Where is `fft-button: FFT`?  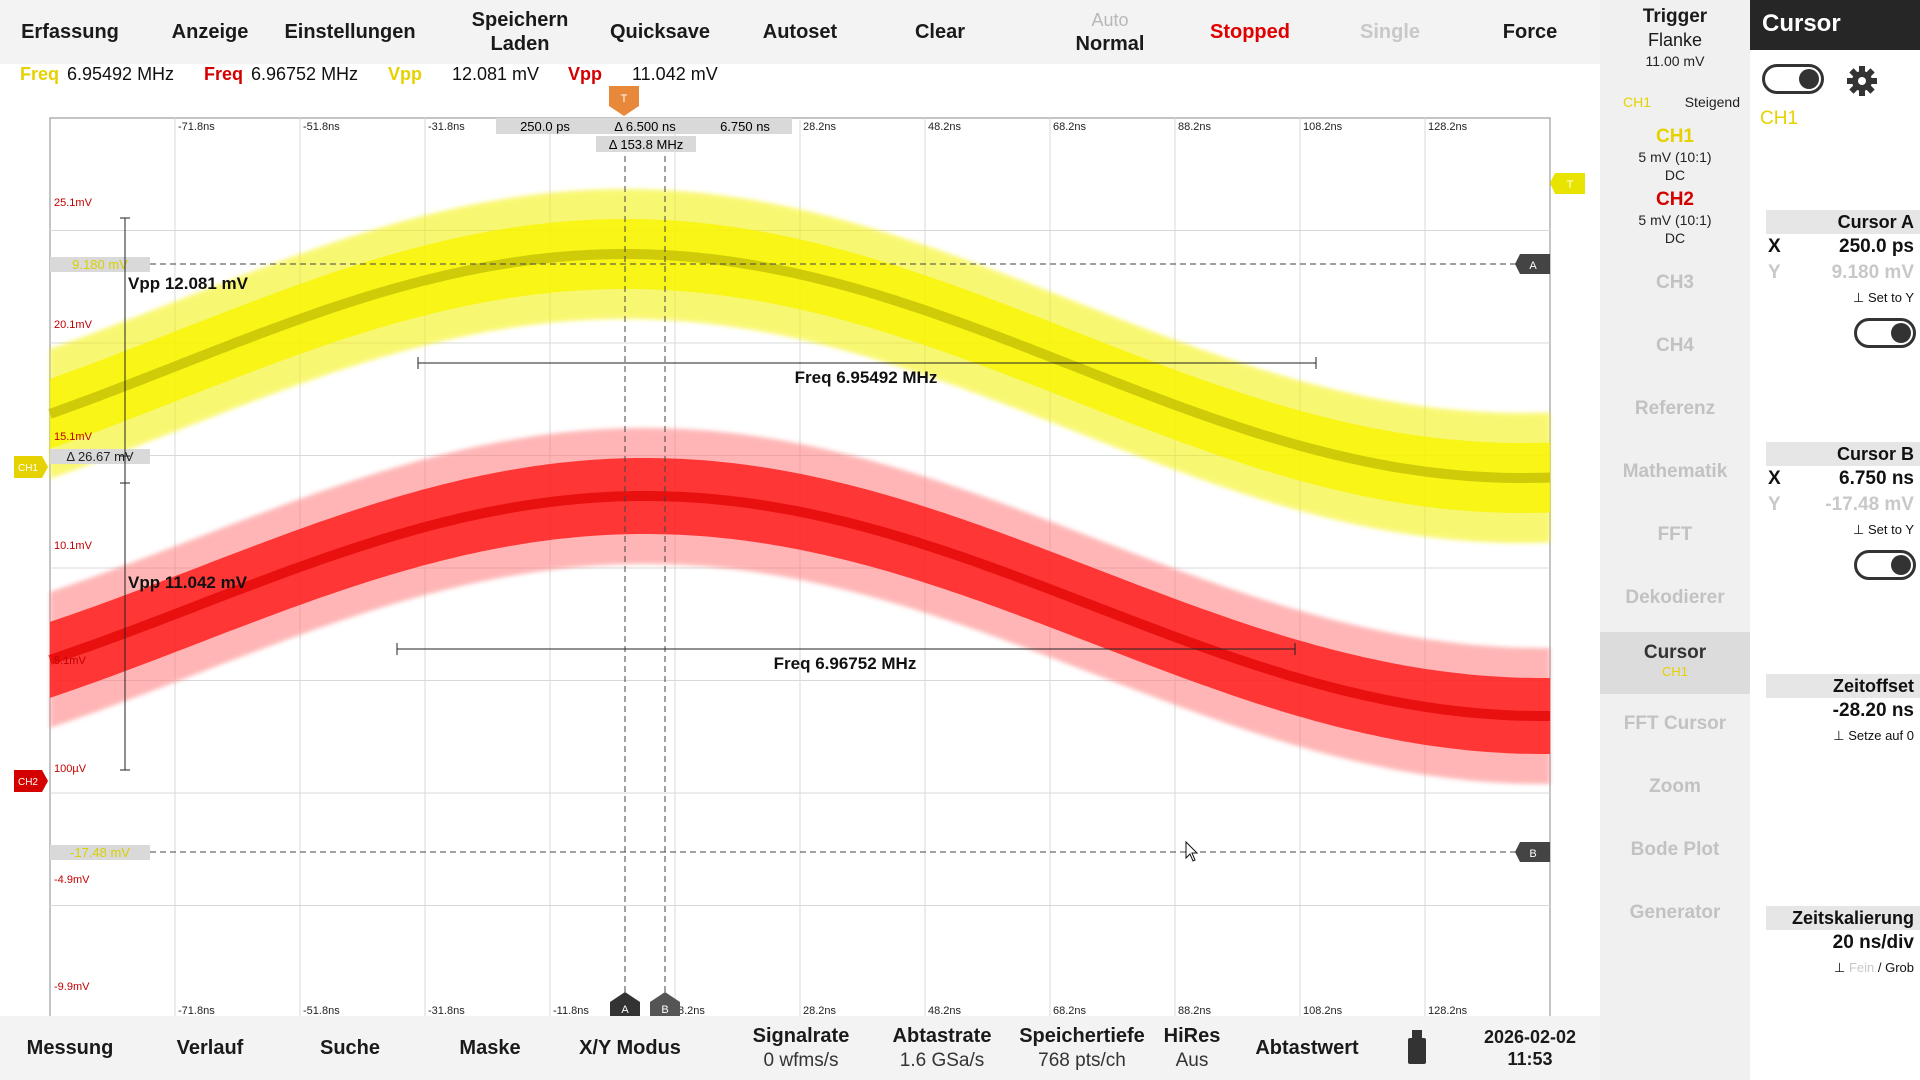 fft-button: FFT is located at coordinates (1675, 534).